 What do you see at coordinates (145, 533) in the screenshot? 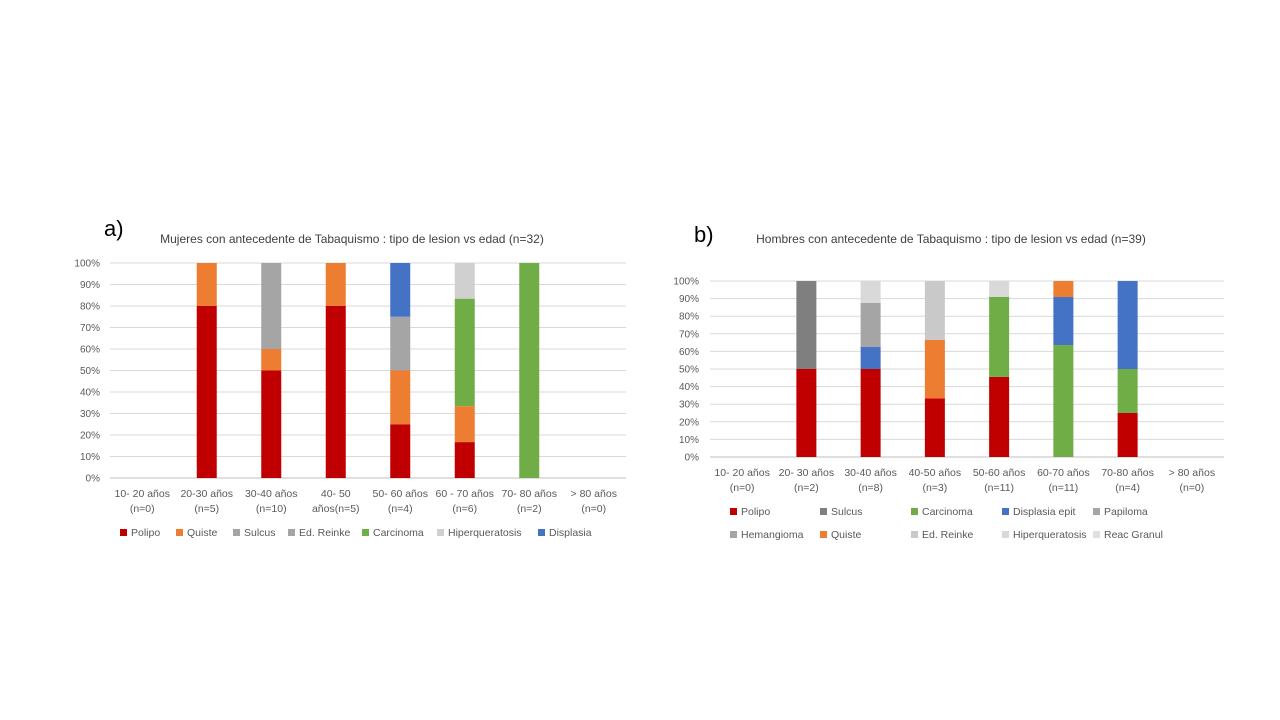
I see `chart1-legend-label: Polipo` at bounding box center [145, 533].